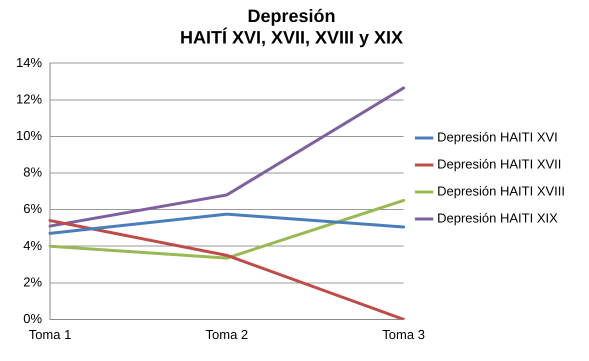 The width and height of the screenshot is (589, 361). What do you see at coordinates (227, 334) in the screenshot?
I see `x-tick-label: Toma 2` at bounding box center [227, 334].